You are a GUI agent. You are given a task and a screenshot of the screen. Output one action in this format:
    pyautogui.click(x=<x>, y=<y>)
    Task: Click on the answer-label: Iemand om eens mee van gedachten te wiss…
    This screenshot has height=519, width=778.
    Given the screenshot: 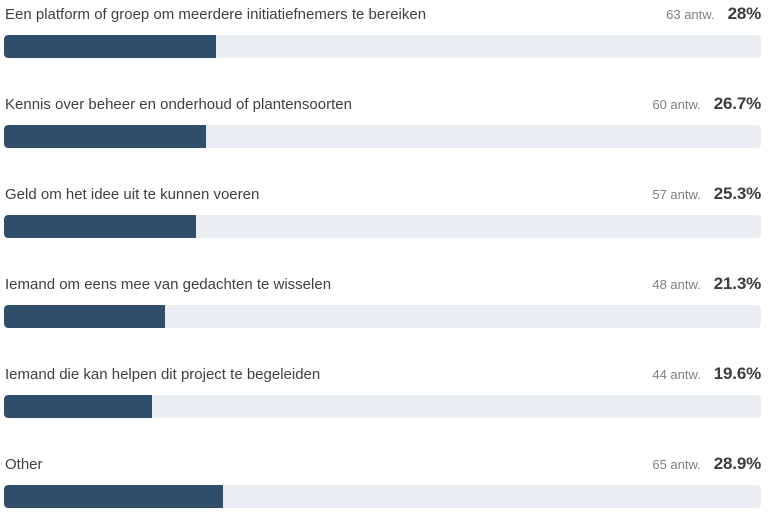 What is the action you would take?
    pyautogui.click(x=168, y=284)
    